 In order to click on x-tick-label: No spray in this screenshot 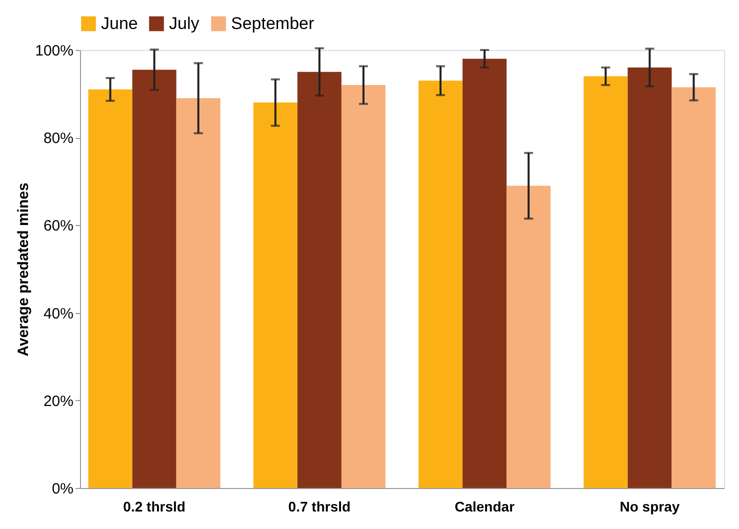, I will do `click(650, 506)`.